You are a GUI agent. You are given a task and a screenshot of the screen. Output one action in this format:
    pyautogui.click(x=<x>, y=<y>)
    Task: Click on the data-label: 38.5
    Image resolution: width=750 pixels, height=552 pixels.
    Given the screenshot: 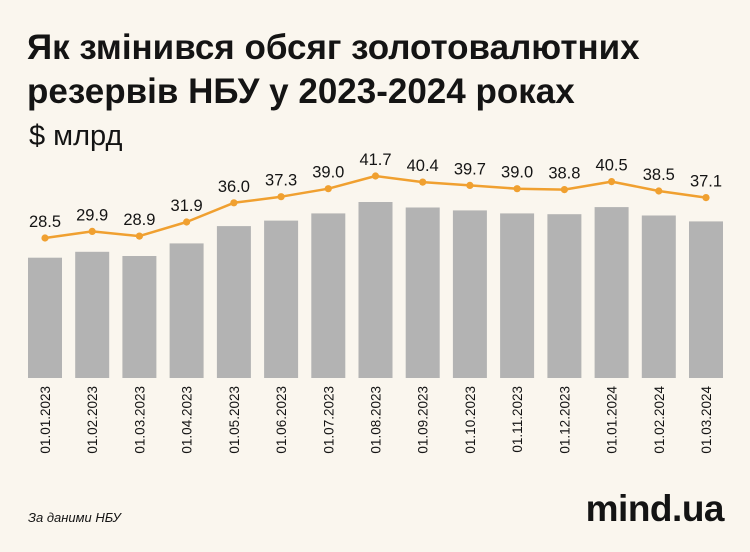 What is the action you would take?
    pyautogui.click(x=659, y=175)
    